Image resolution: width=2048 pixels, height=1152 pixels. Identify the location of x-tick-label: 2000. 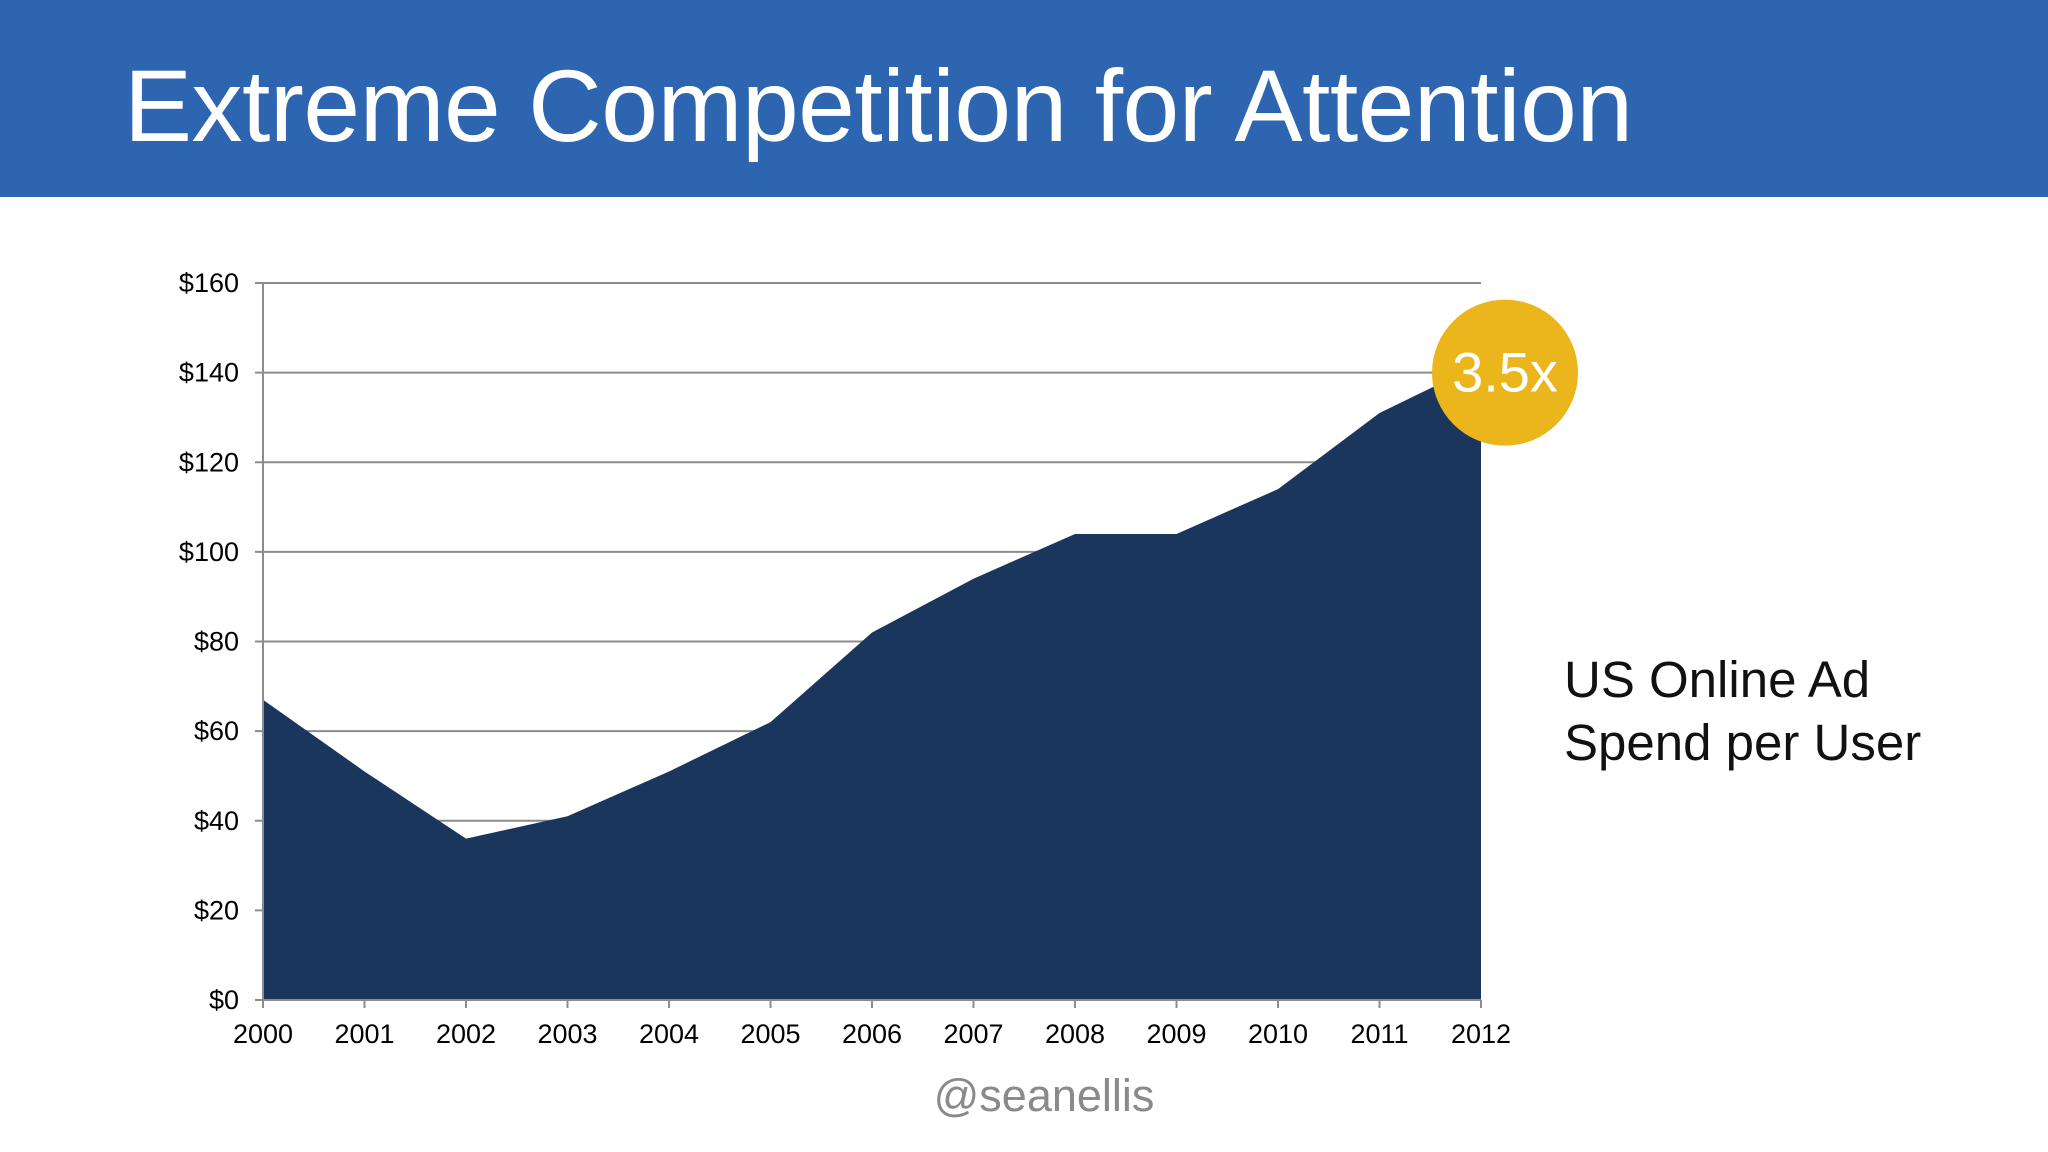
(263, 1034).